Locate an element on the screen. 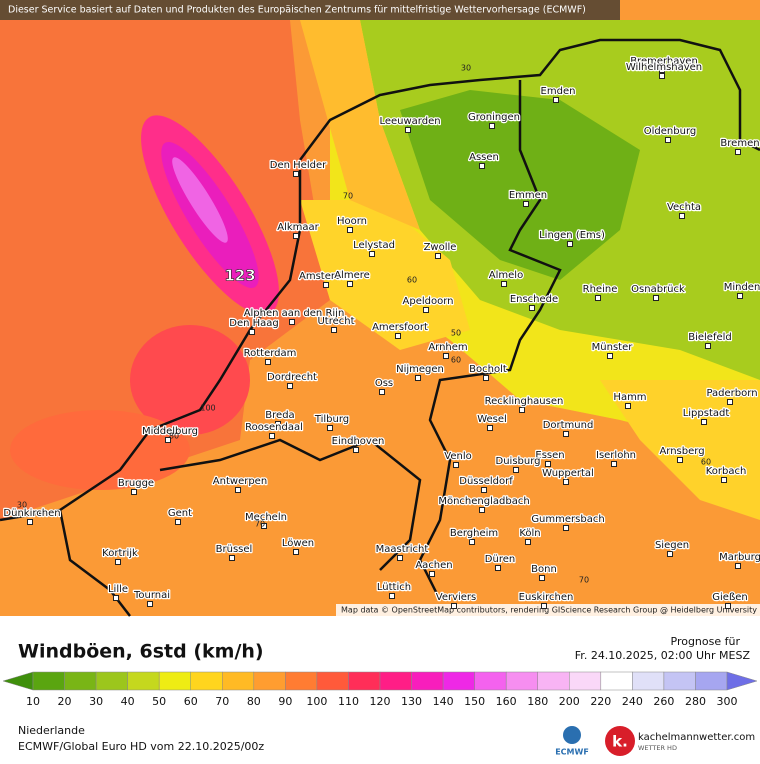 This screenshot has height=764, width=760. colorbar-tick: 150 is located at coordinates (474, 701).